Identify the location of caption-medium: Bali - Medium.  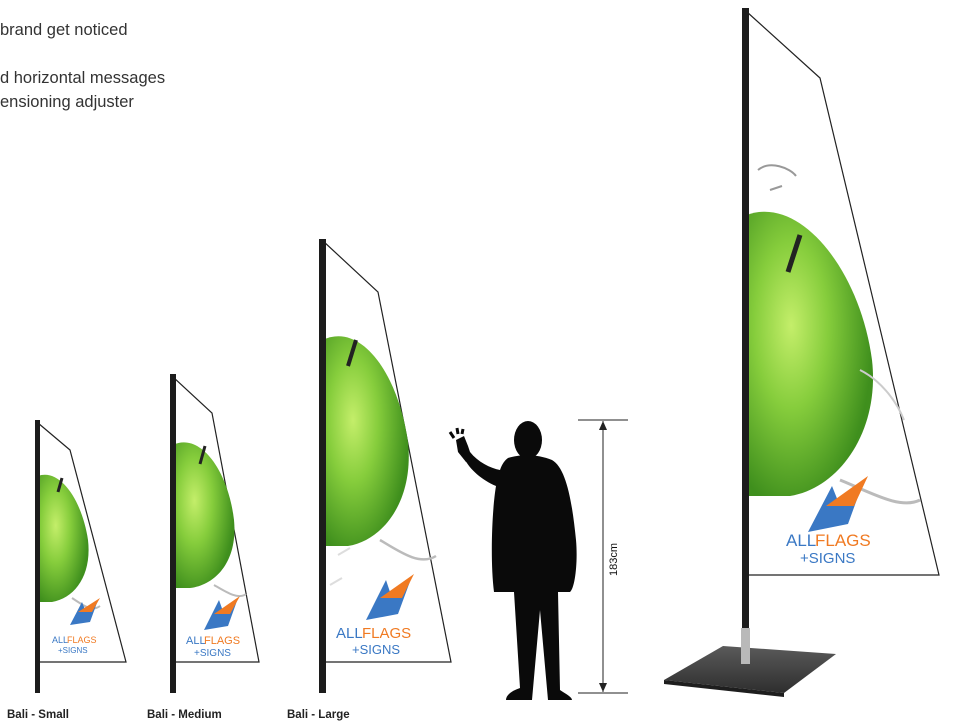
(184, 715).